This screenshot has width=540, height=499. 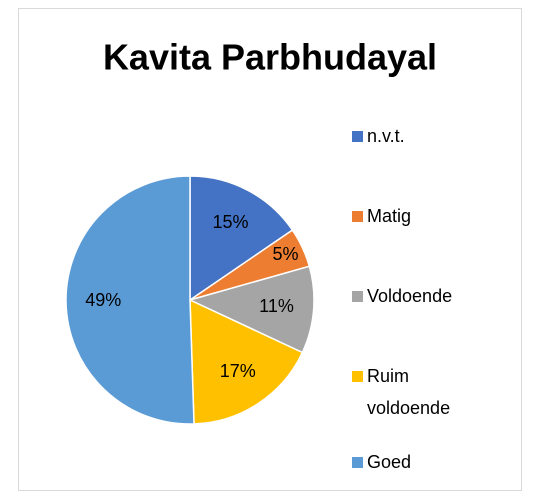 What do you see at coordinates (231, 222) in the screenshot?
I see `data-label: 15%` at bounding box center [231, 222].